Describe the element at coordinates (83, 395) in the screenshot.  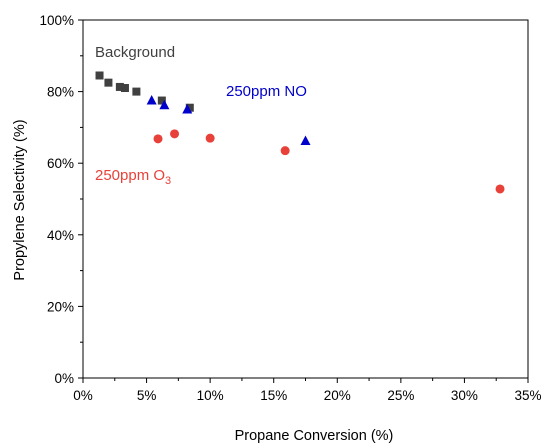
I see `x-tick-label: 0%` at that location.